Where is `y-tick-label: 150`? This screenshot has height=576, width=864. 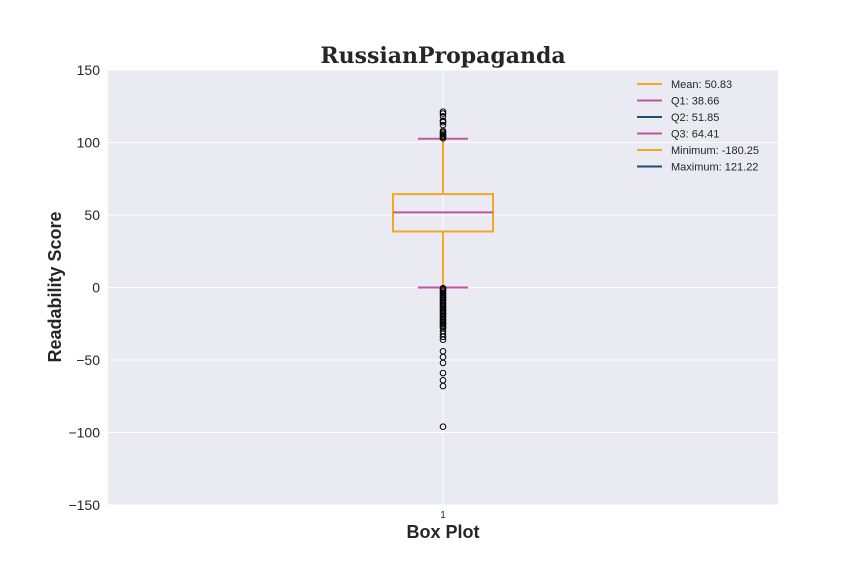
y-tick-label: 150 is located at coordinates (89, 70).